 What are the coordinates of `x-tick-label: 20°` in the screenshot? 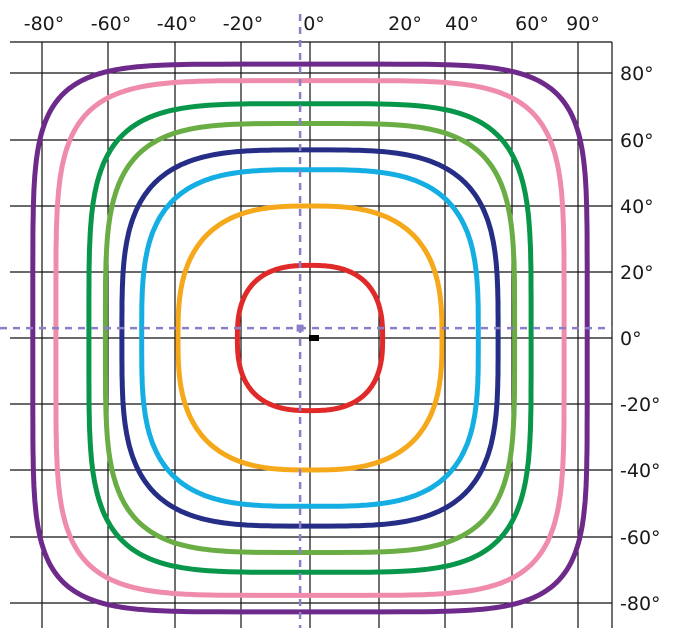 It's located at (405, 24).